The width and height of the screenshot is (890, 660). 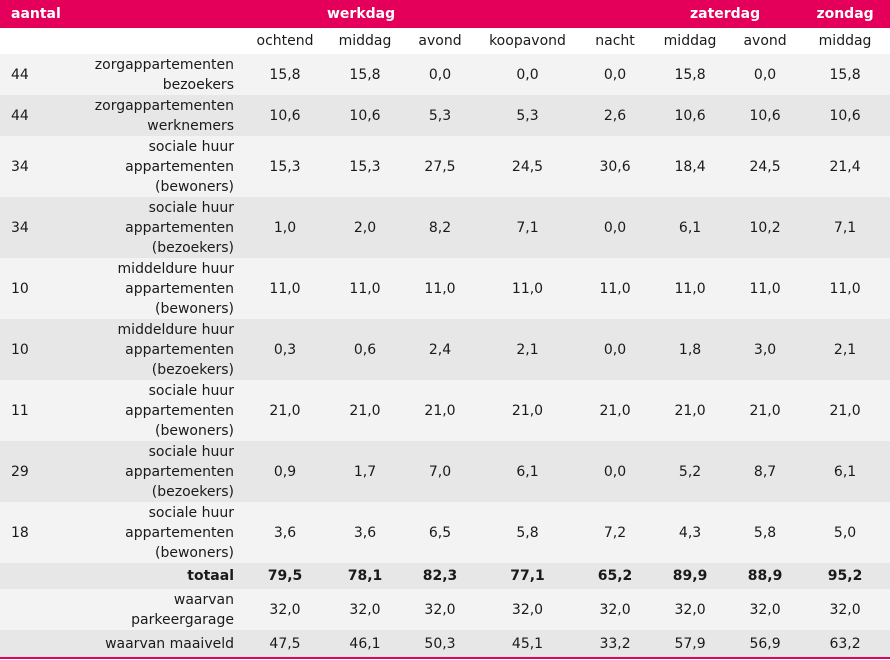 I want to click on table-cell: 21,4, so click(x=845, y=166).